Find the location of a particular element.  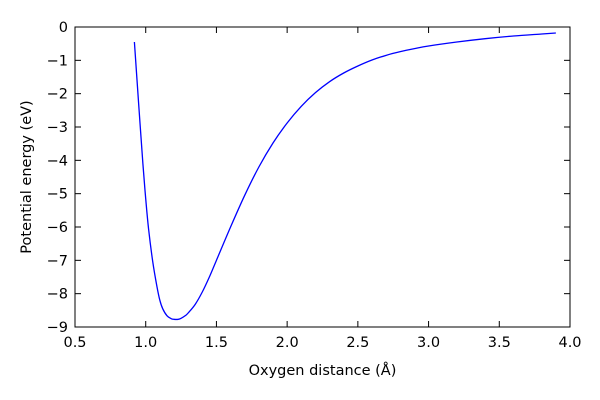

x-tick-label: 2.5 is located at coordinates (357, 343).